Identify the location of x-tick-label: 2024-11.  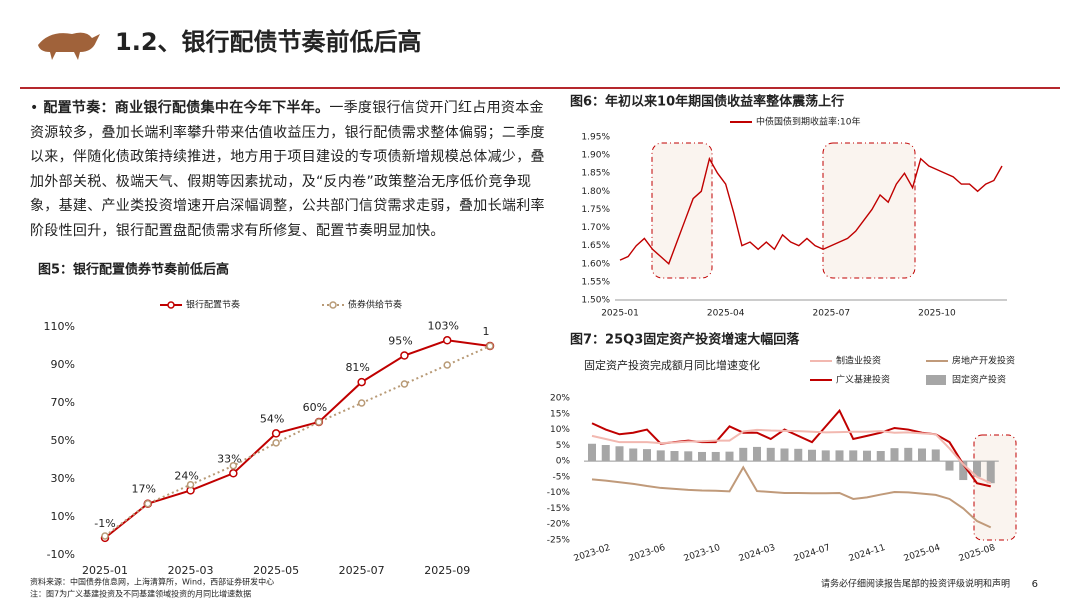
(867, 553).